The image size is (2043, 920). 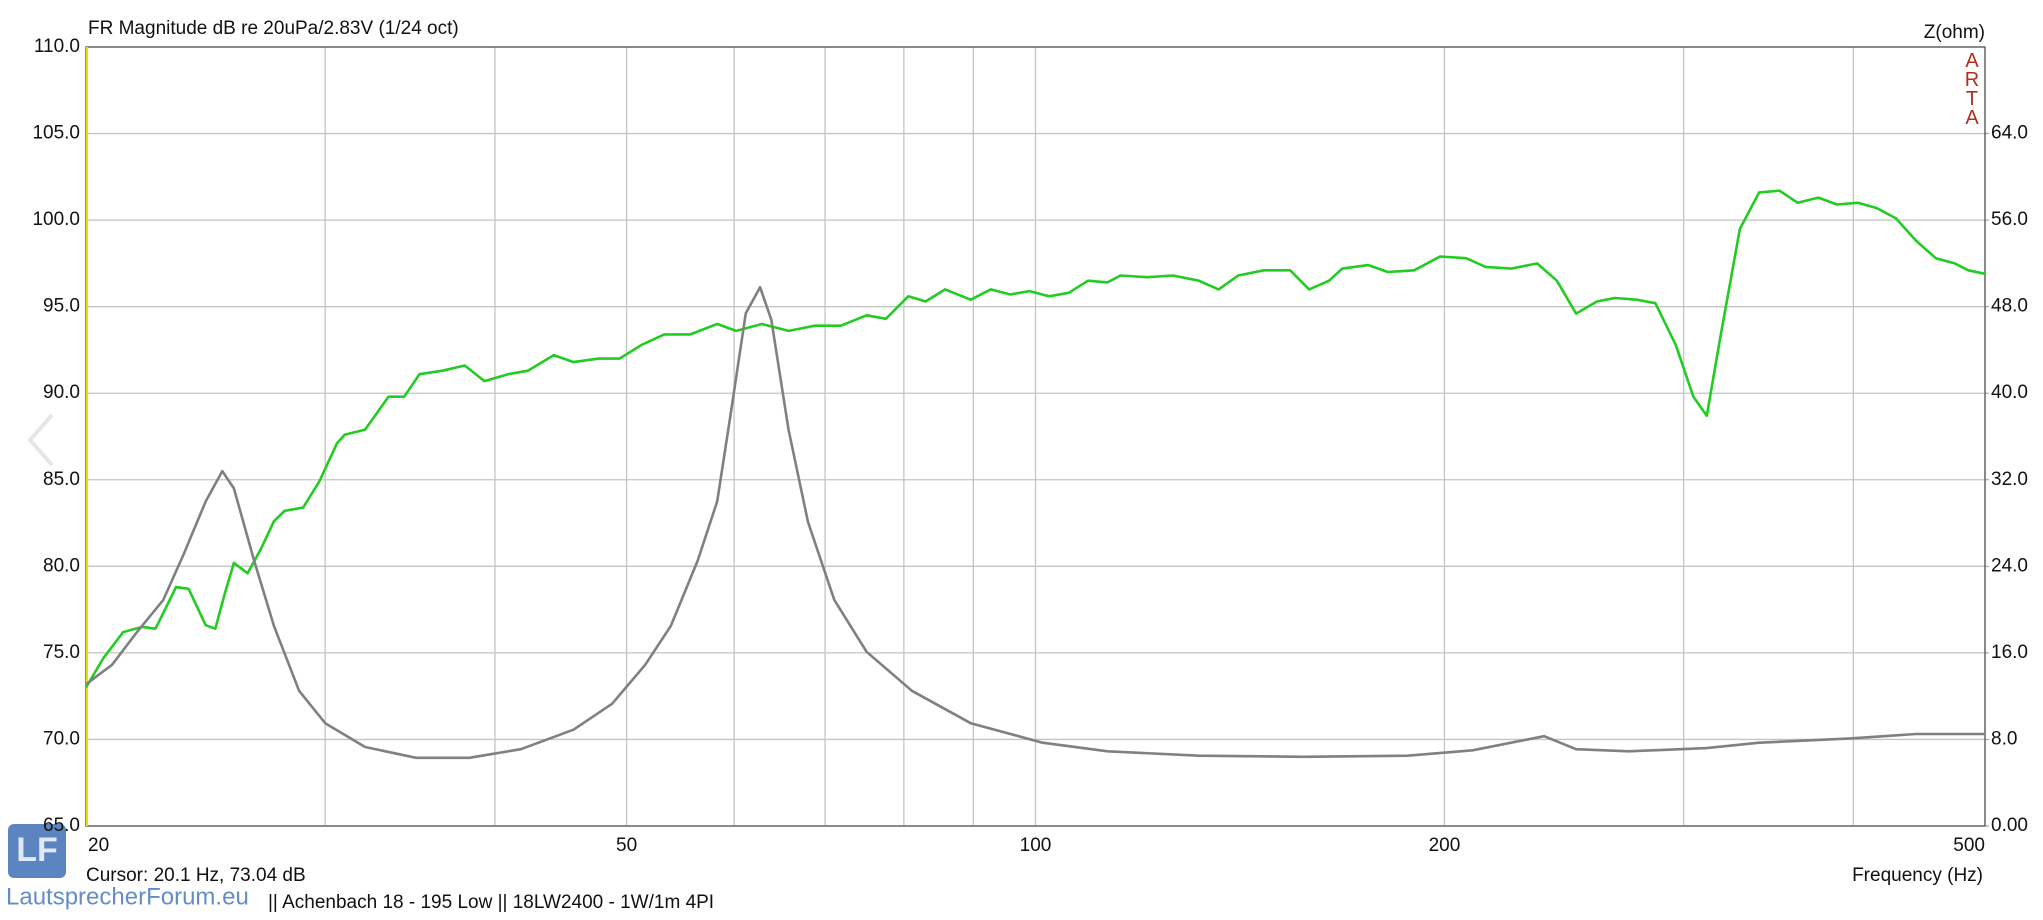 What do you see at coordinates (2009, 133) in the screenshot?
I see `y2-tick-label: 64.0` at bounding box center [2009, 133].